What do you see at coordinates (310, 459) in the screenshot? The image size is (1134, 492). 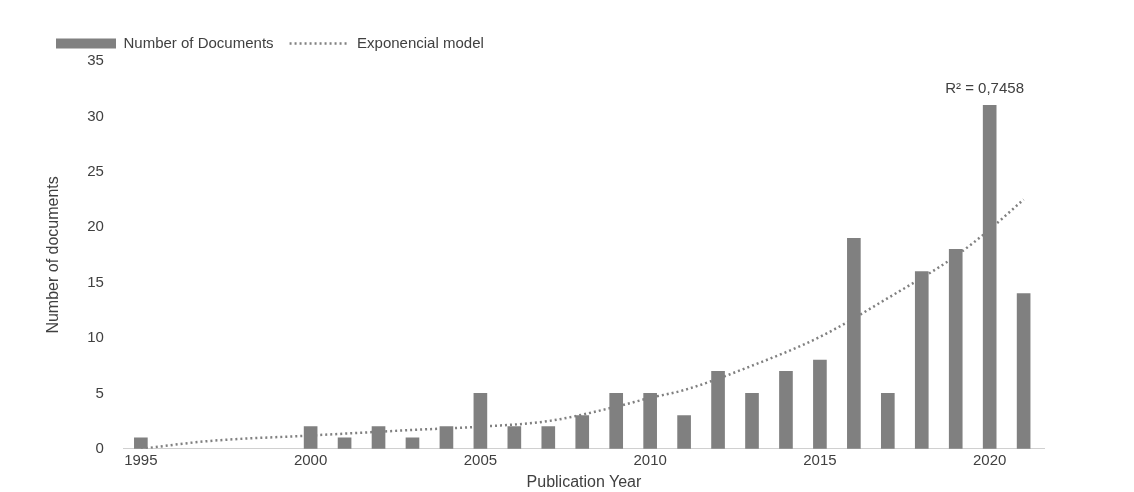 I see `x-tick-label: 2000` at bounding box center [310, 459].